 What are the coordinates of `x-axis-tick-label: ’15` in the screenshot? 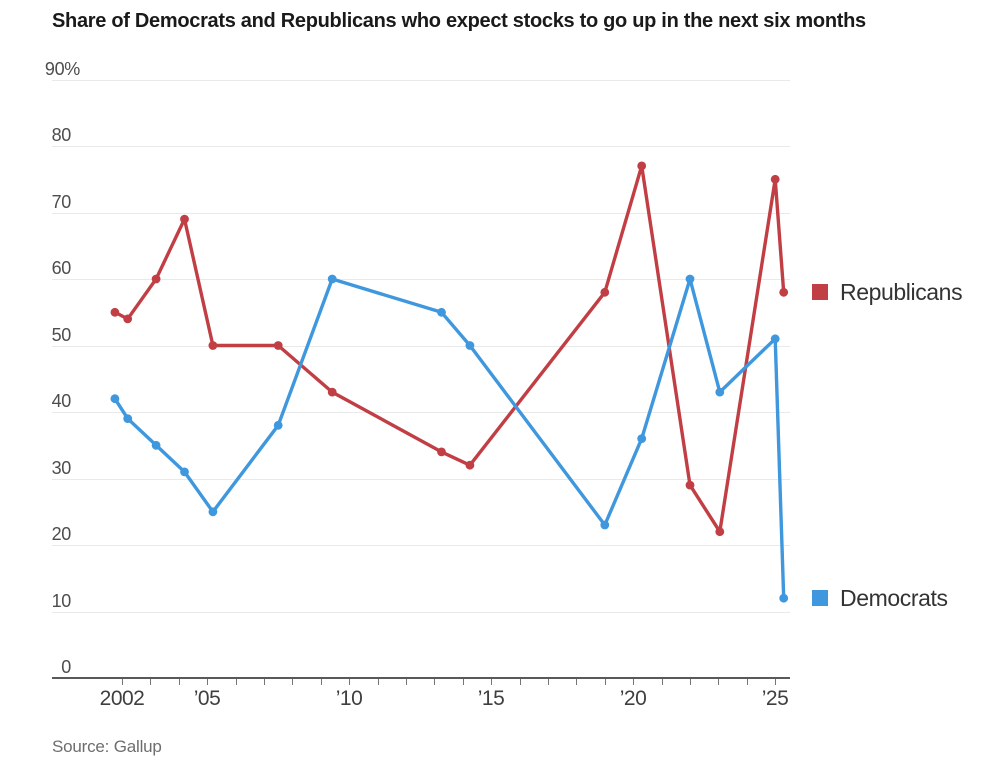 It's located at (491, 698).